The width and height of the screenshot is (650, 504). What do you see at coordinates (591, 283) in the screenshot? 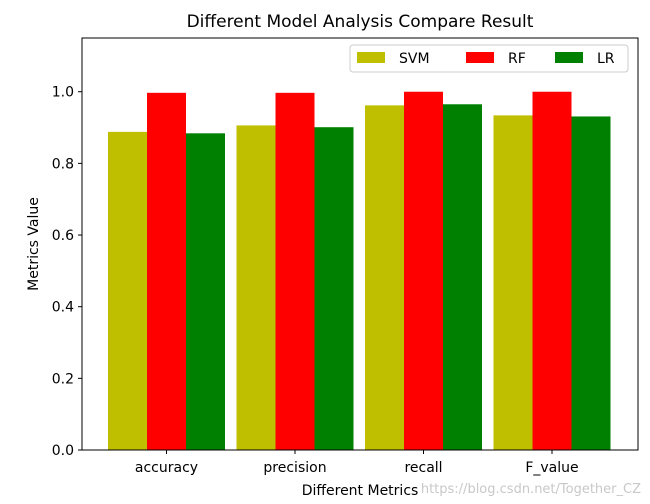
I see `bar-lr-f_value` at bounding box center [591, 283].